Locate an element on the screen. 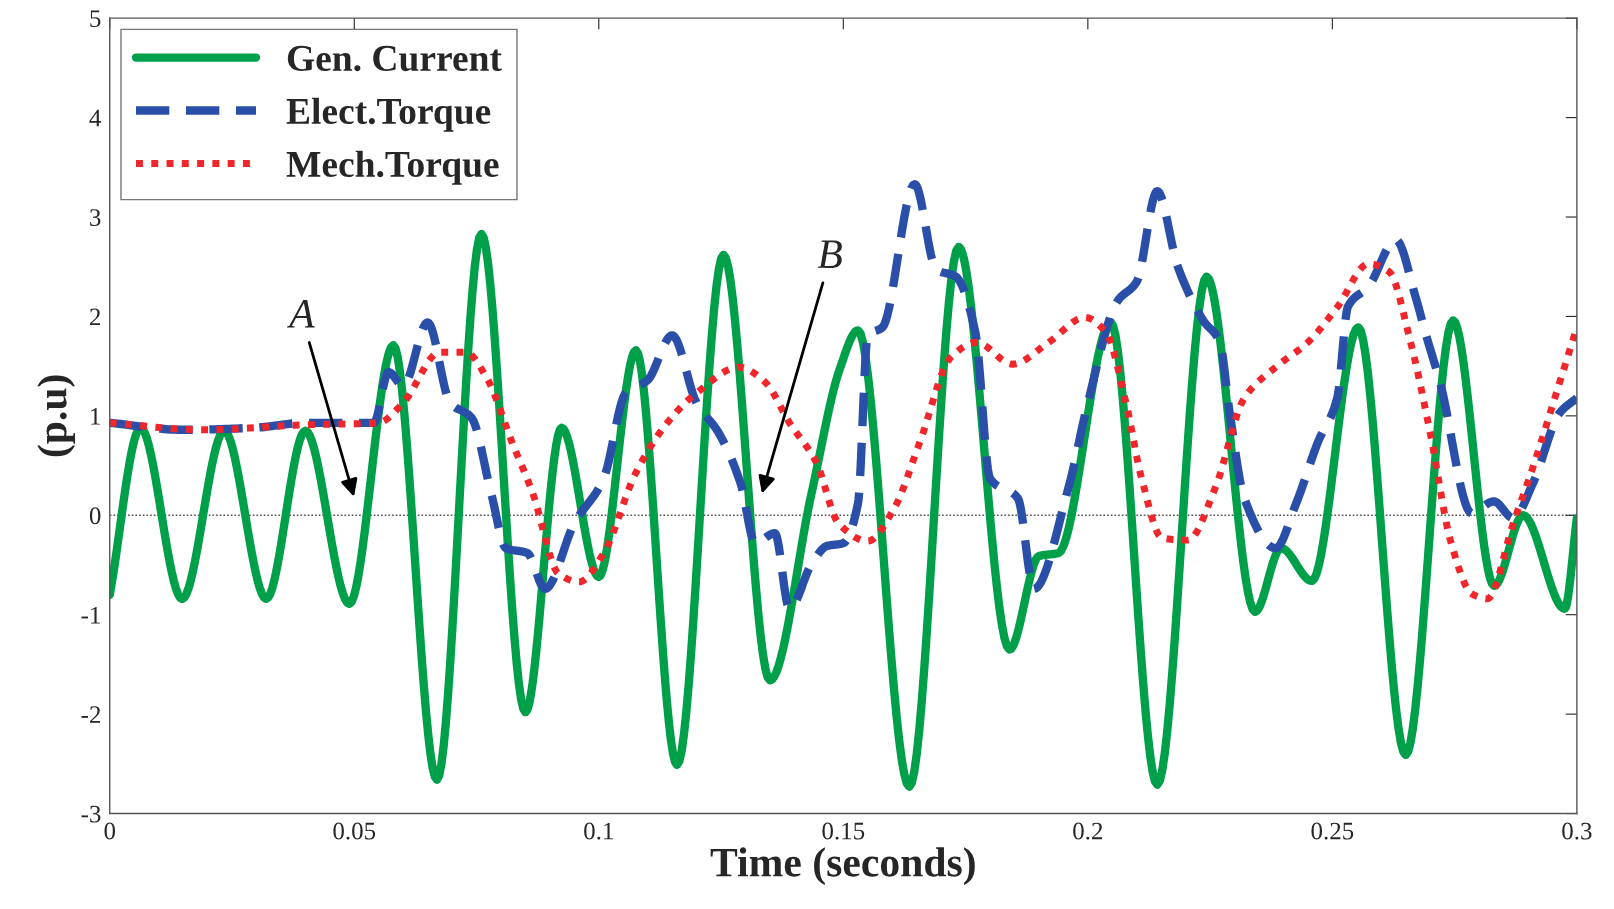 Image resolution: width=1614 pixels, height=909 pixels. y-tick-label: -2 is located at coordinates (91, 714).